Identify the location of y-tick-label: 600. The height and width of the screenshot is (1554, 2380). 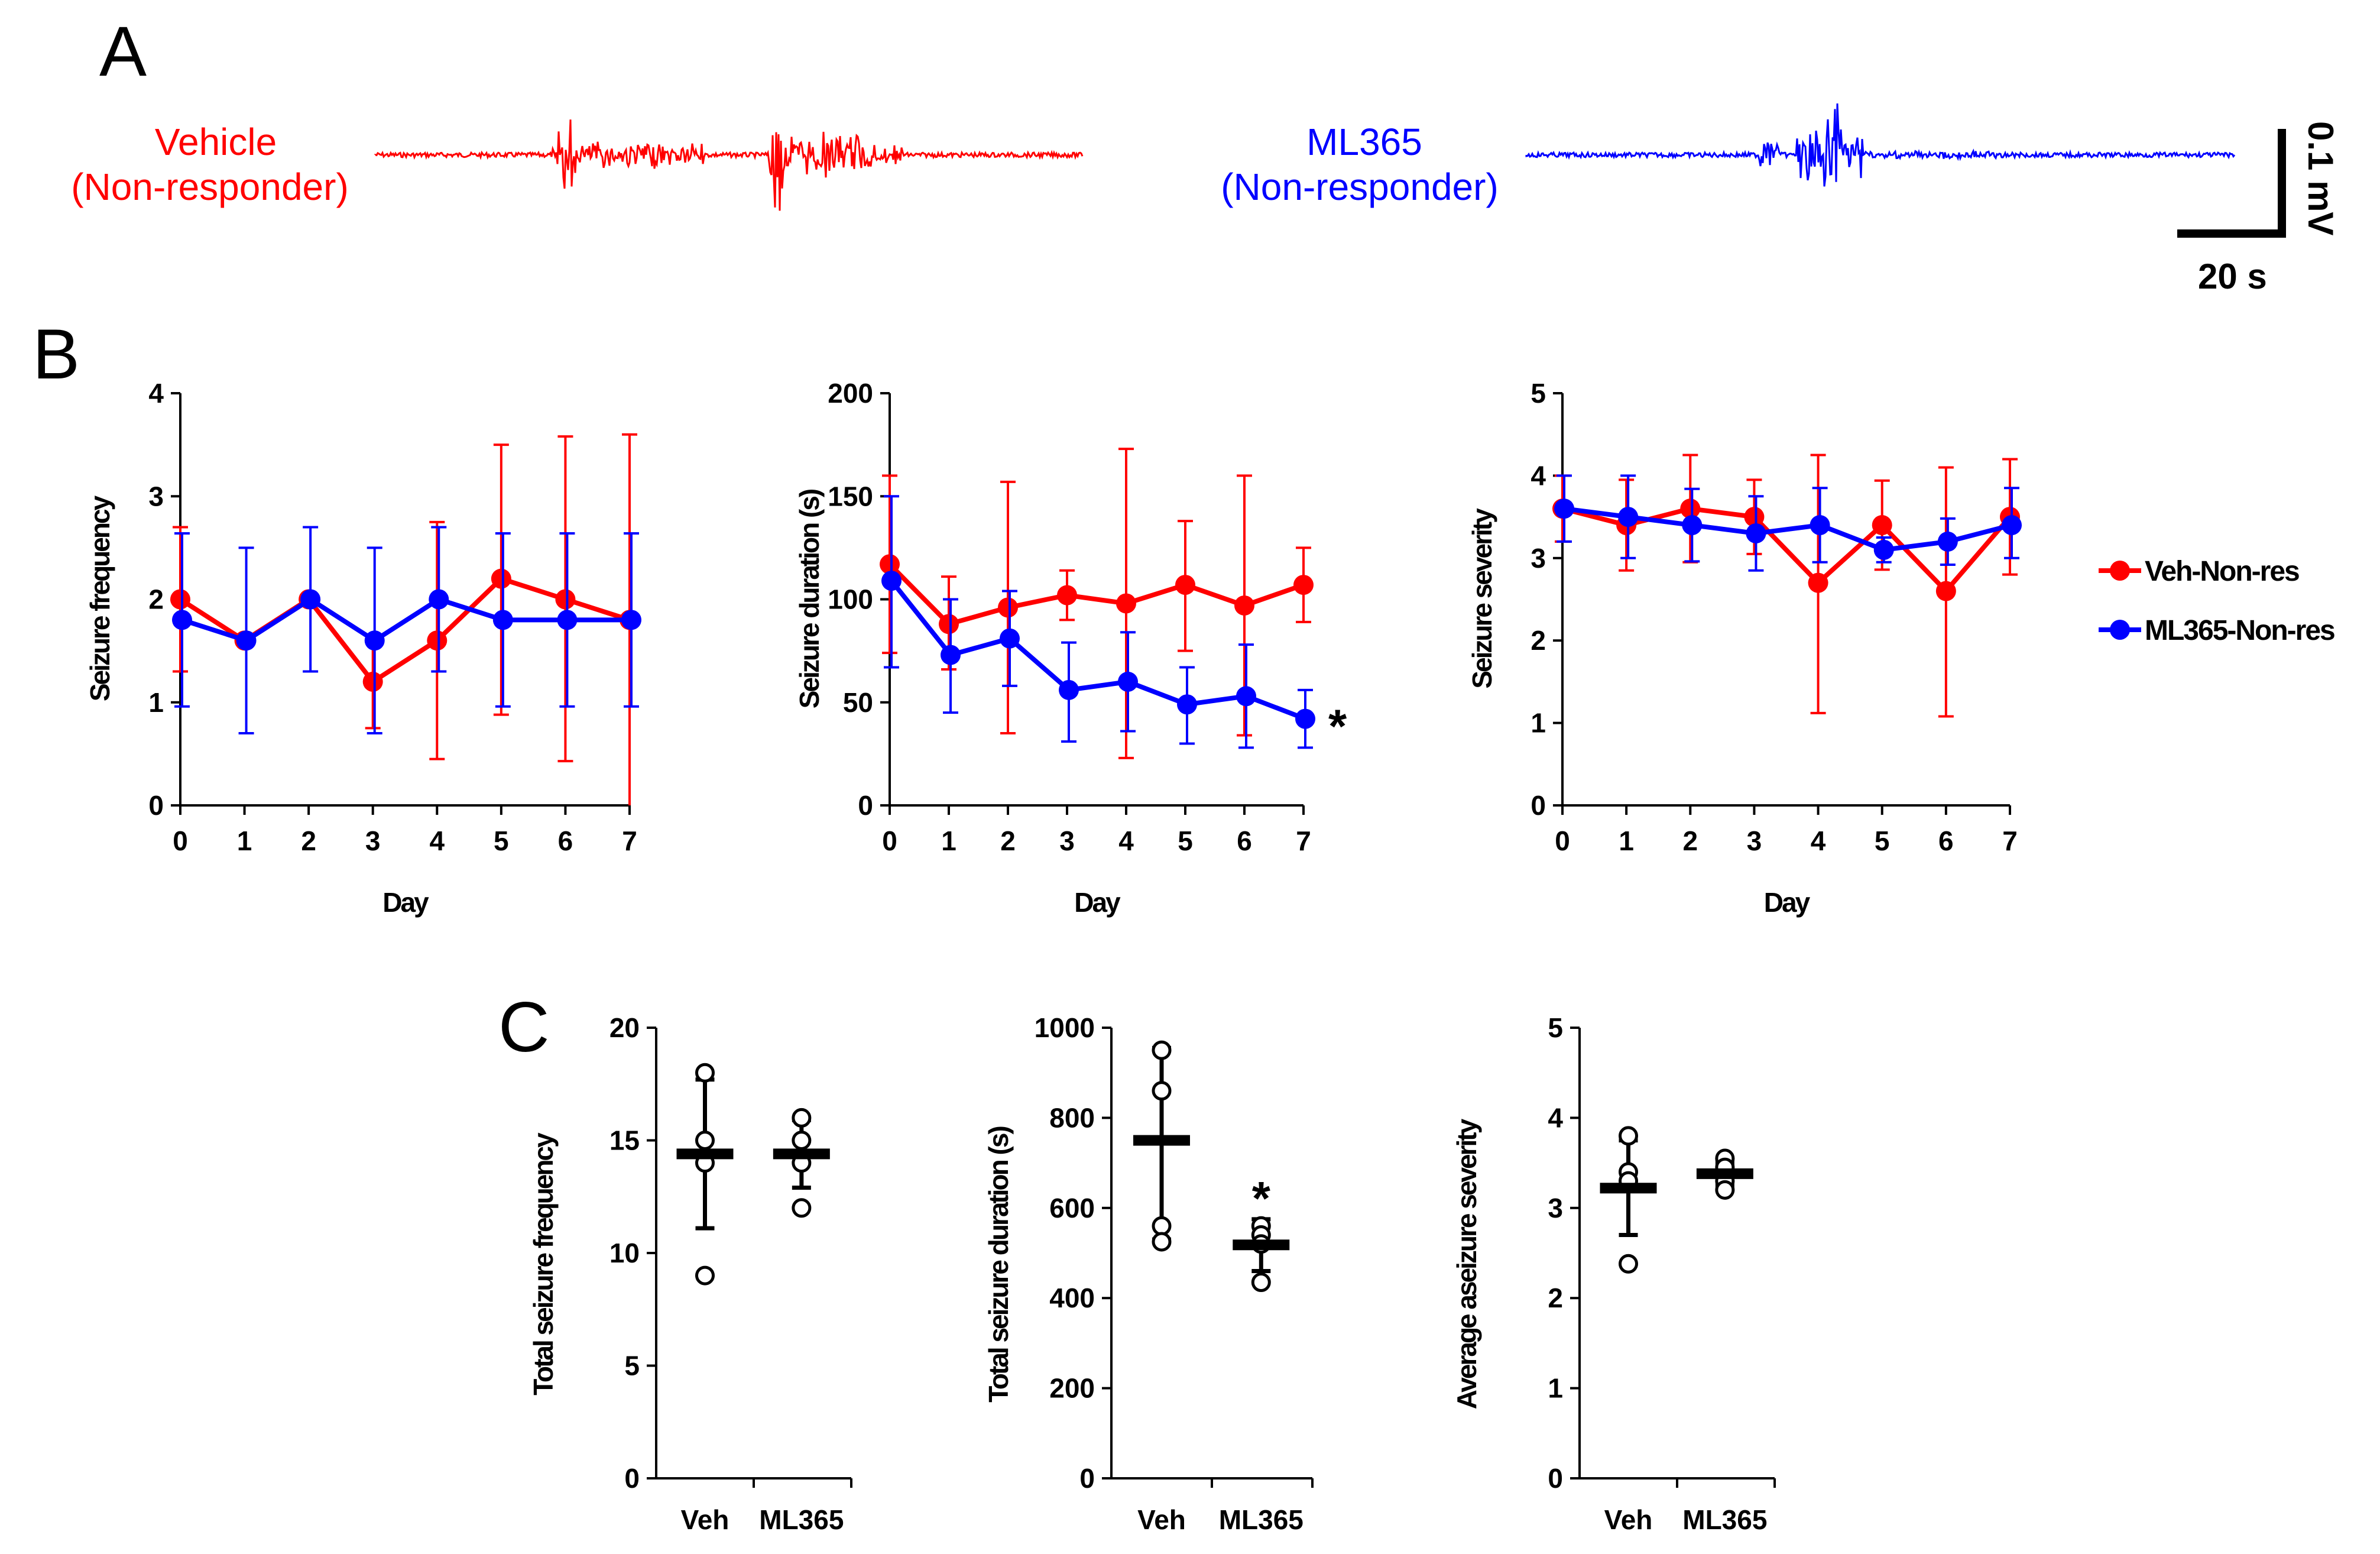
(1072, 1208).